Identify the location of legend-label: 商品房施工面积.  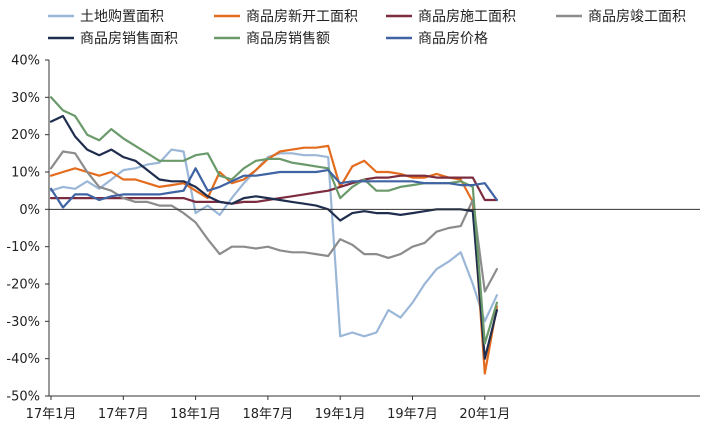
(467, 17).